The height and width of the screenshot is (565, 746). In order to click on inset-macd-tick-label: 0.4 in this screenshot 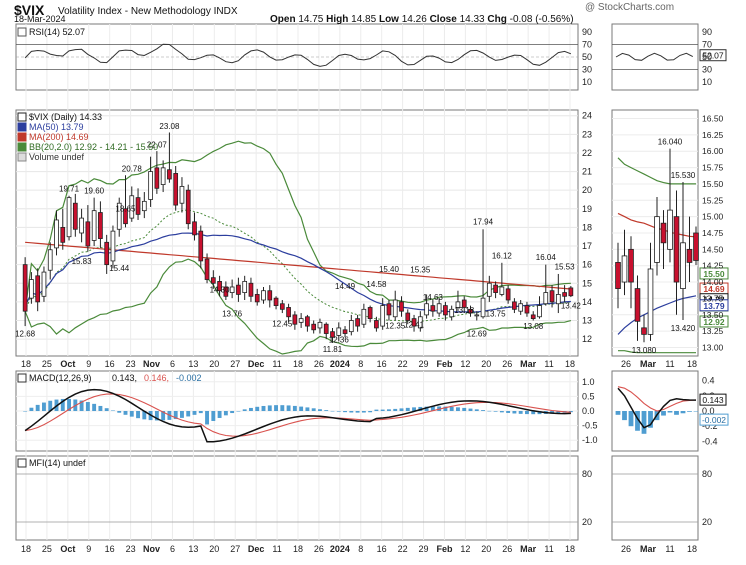, I will do `click(708, 381)`.